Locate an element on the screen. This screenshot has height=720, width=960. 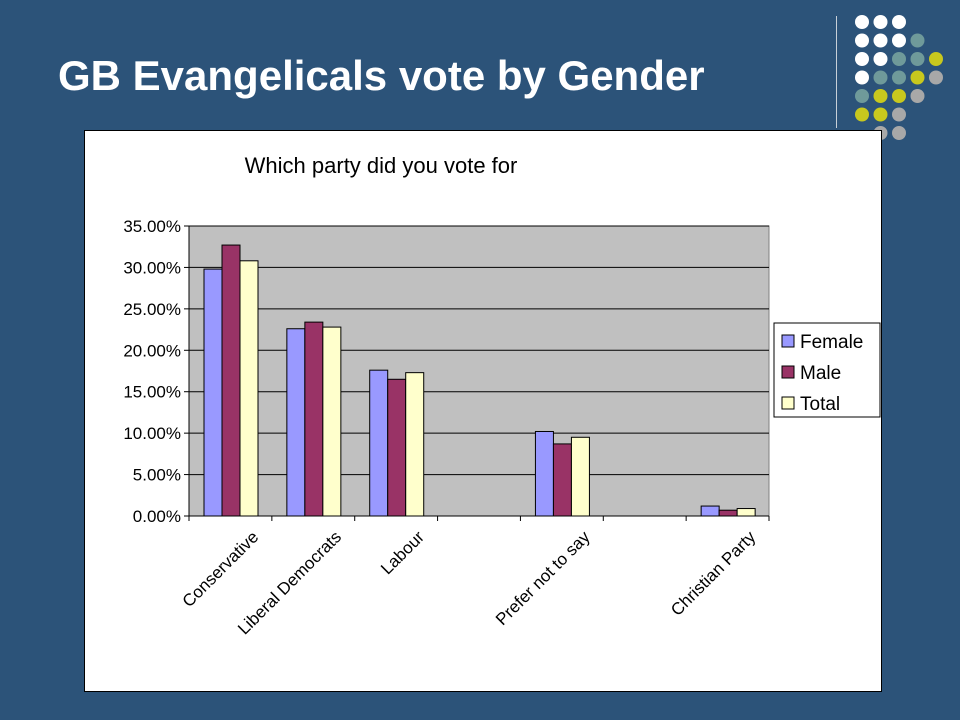
y-tick-label: 0.00% is located at coordinates (157, 516).